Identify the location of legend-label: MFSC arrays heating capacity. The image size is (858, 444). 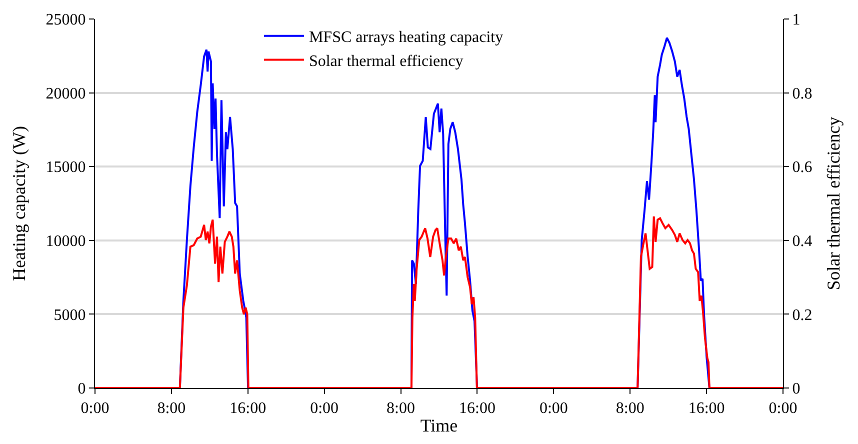
(406, 37).